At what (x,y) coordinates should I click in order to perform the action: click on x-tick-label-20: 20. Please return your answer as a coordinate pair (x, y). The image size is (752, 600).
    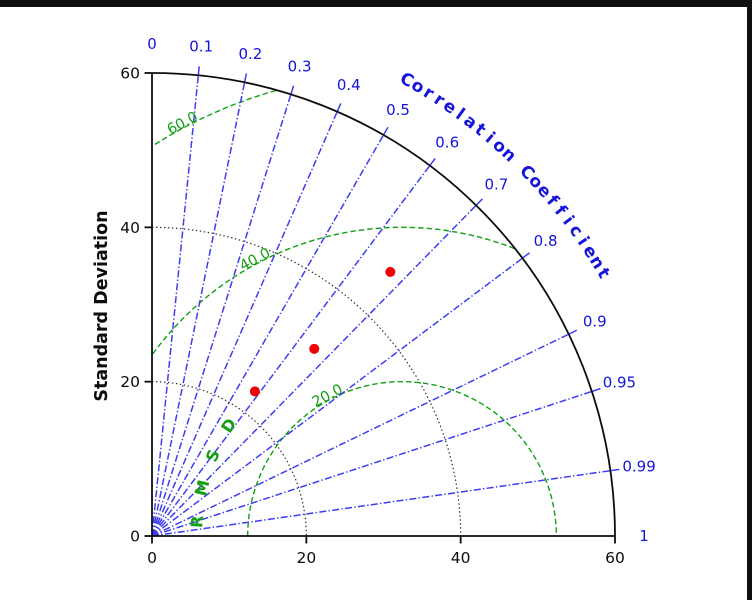
    Looking at the image, I should click on (306, 558).